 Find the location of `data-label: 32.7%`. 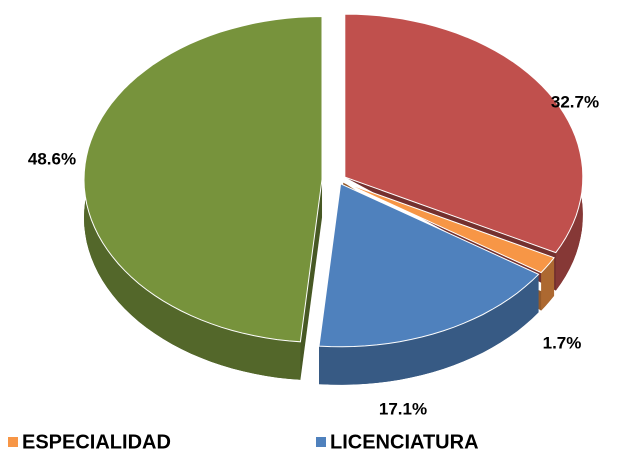

data-label: 32.7% is located at coordinates (575, 101).